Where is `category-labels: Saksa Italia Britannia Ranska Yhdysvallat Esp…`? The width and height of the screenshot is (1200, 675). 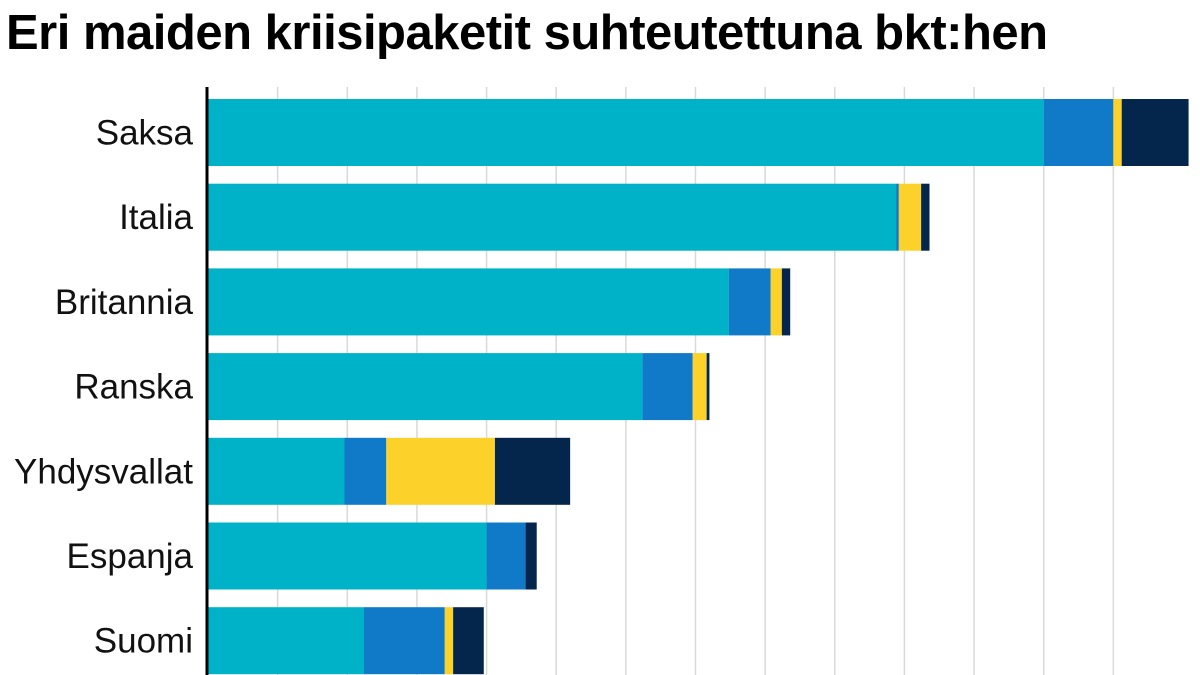
category-labels: Saksa Italia Britannia Ranska Yhdysvallat Esp… is located at coordinates (104, 387).